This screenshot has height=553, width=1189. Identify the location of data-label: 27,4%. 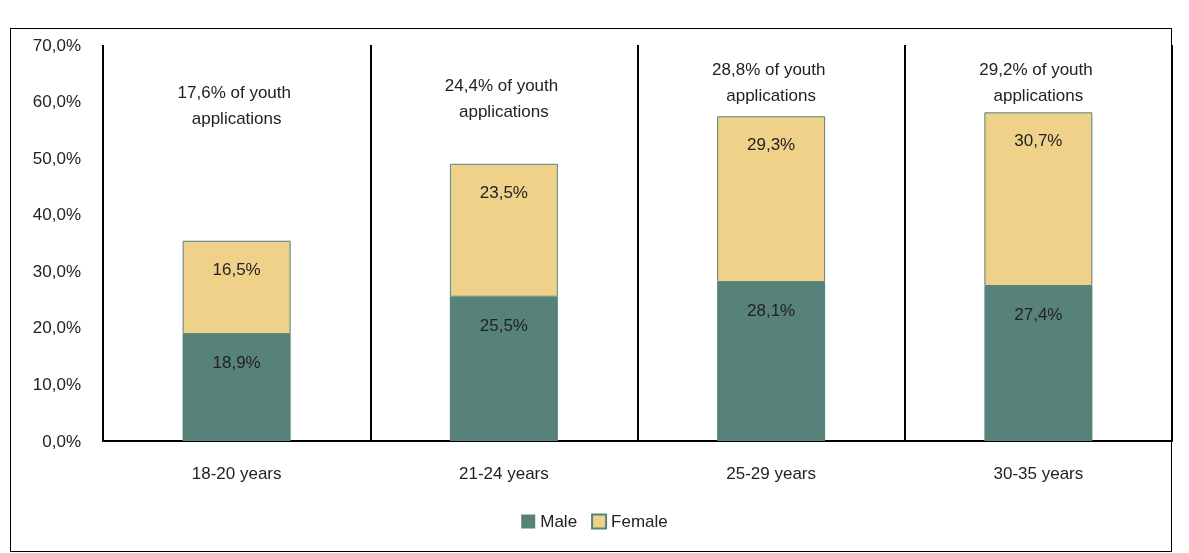
(1038, 314).